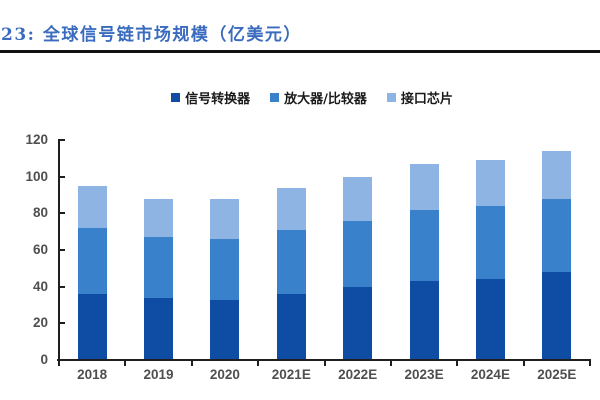 The height and width of the screenshot is (400, 600). Describe the element at coordinates (40, 286) in the screenshot. I see `y-axis-tick-label: 40` at that location.